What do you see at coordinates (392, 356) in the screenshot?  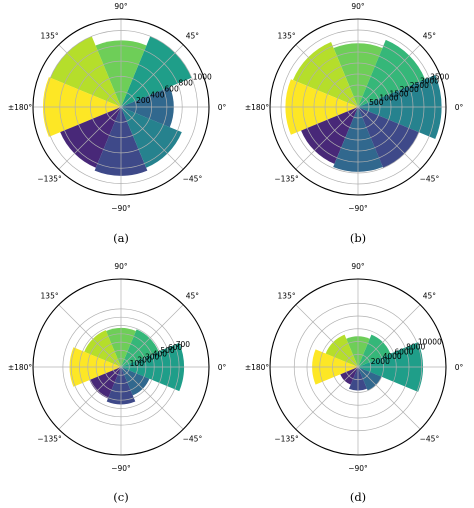 I see `radial-tick-label: 4000` at bounding box center [392, 356].